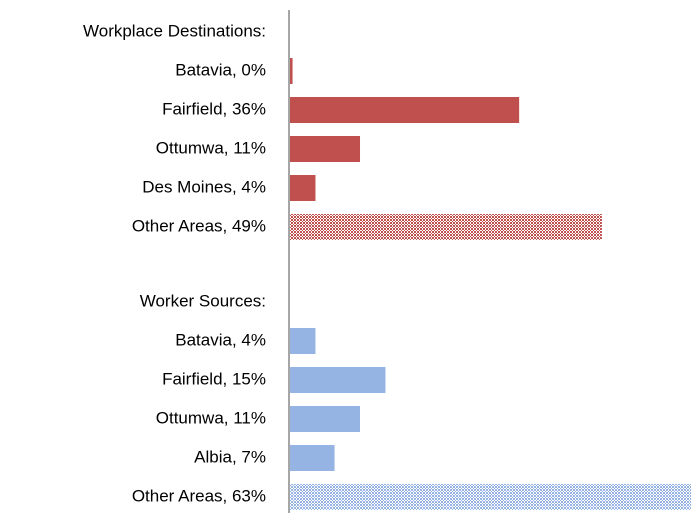 The height and width of the screenshot is (513, 691). I want to click on y-tick-label: Other Areas, 49%, so click(199, 225).